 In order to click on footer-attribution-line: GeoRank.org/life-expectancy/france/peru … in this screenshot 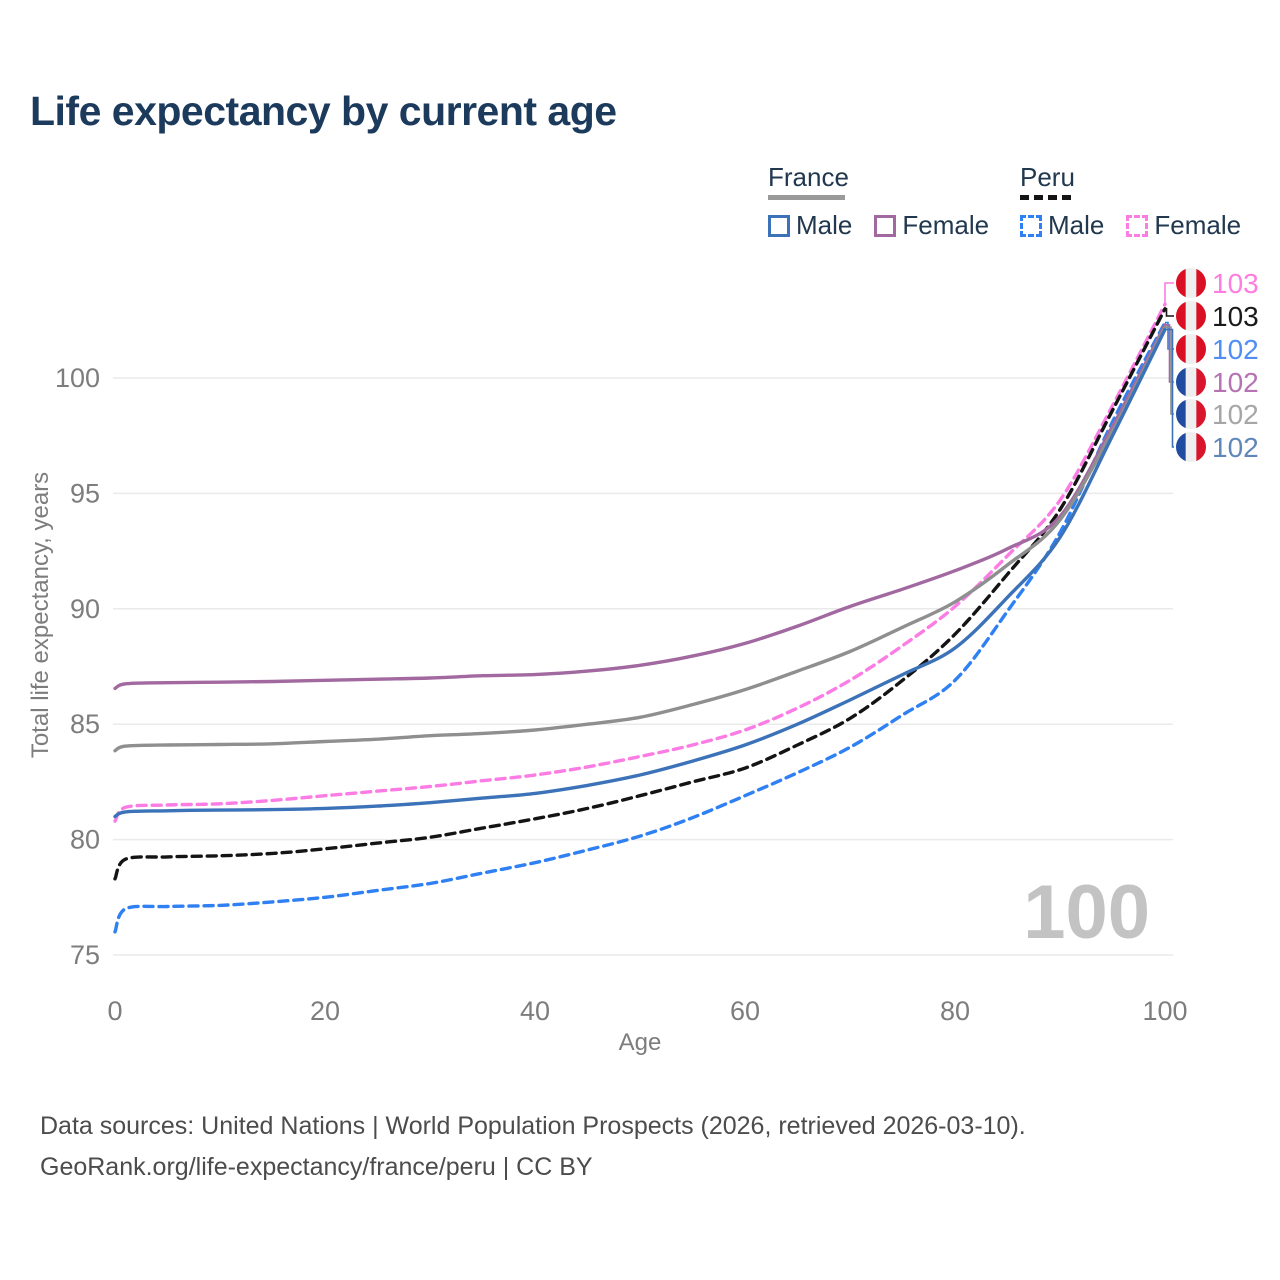, I will do `click(316, 1167)`.